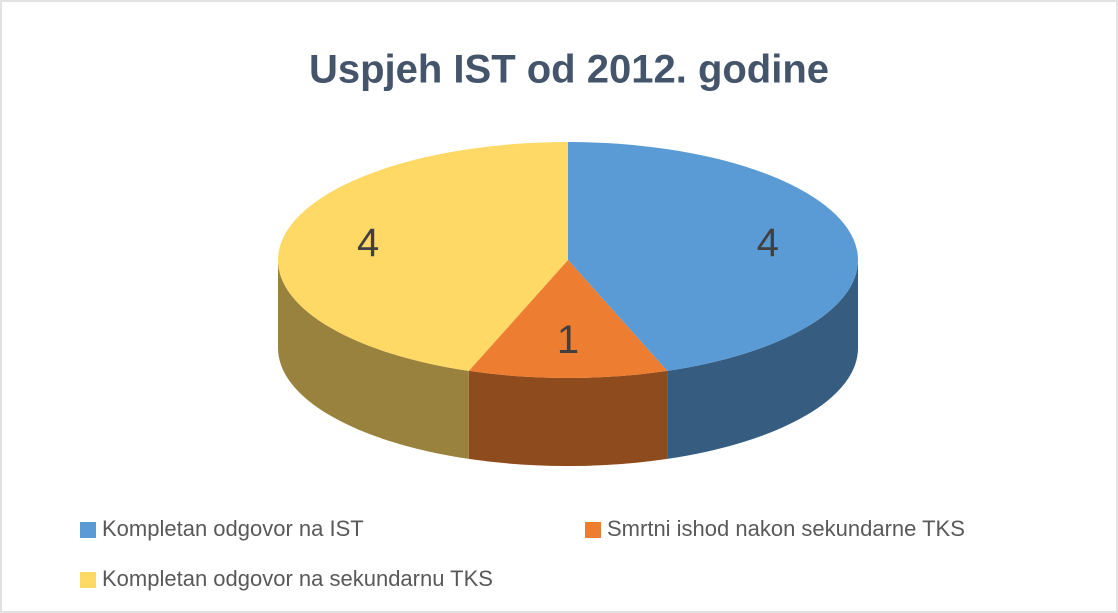 The width and height of the screenshot is (1118, 613). I want to click on legend-label: Kompletan odgovor na IST, so click(233, 528).